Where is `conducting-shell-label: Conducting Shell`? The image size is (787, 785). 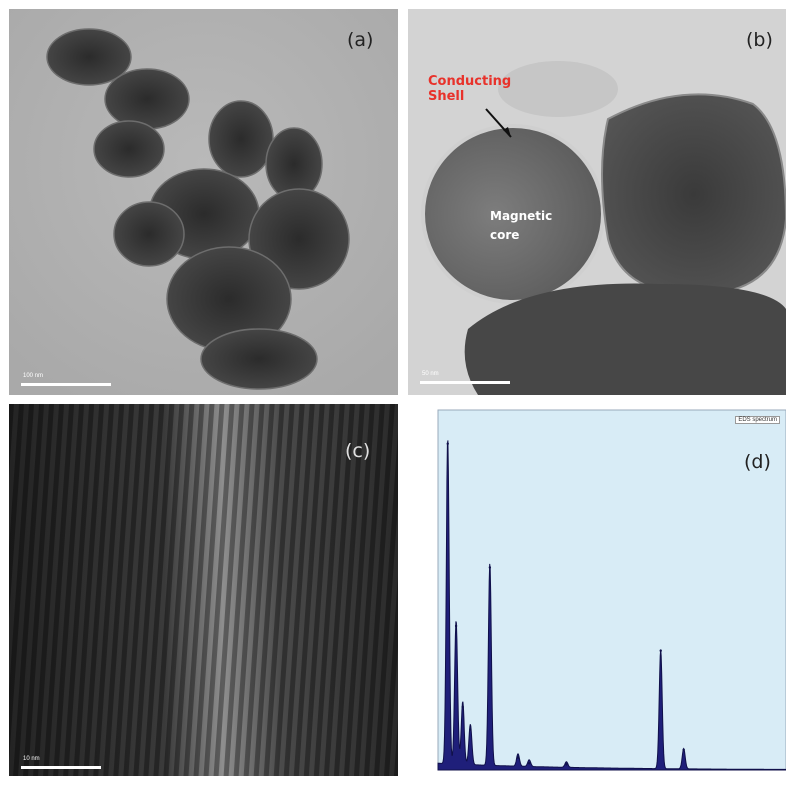 conducting-shell-label: Conducting Shell is located at coordinates (470, 89).